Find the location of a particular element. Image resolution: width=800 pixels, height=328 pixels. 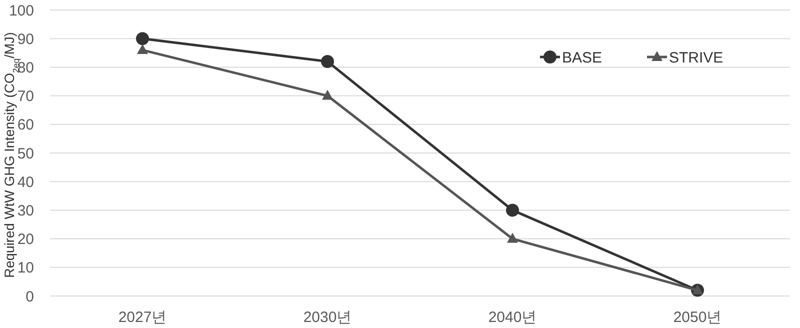

y-tick-label: 60 is located at coordinates (25, 125).